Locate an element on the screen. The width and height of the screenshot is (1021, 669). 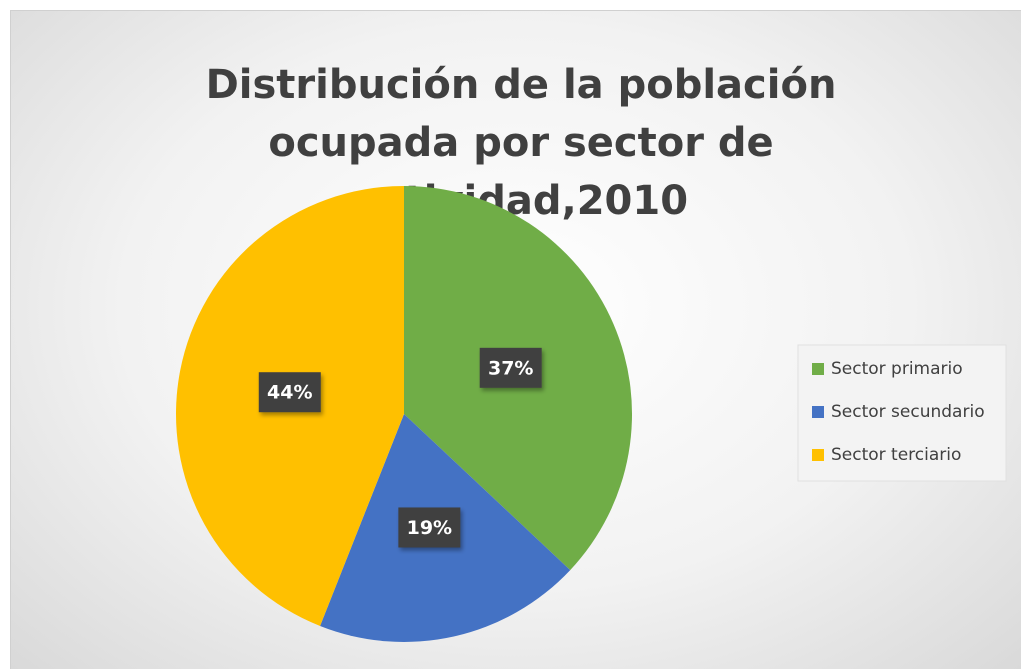
legend-label: Sector secundario is located at coordinates (908, 412).